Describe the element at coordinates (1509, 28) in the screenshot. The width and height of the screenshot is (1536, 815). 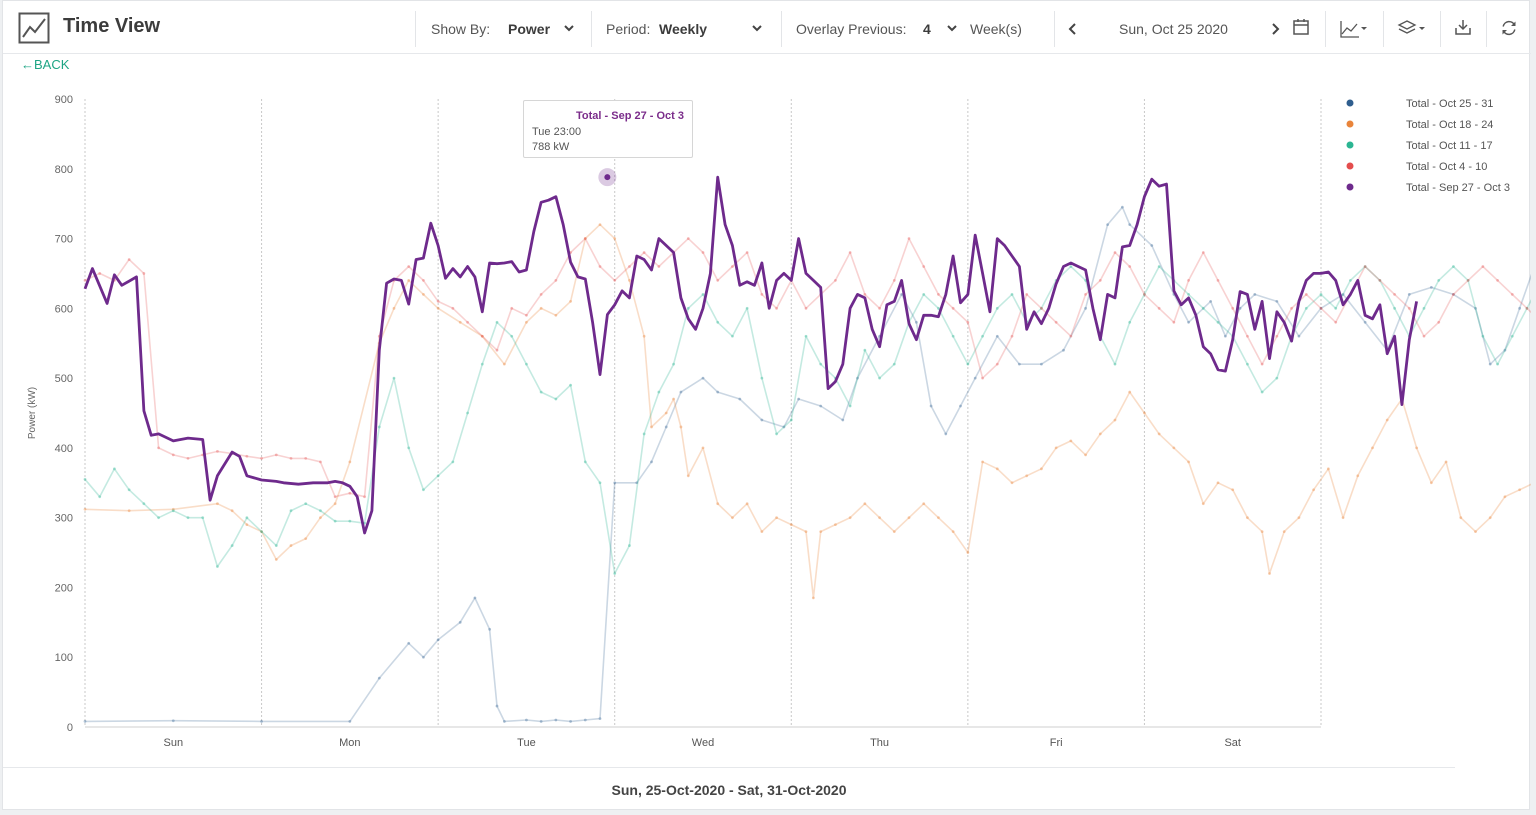
I see `refresh-icon` at that location.